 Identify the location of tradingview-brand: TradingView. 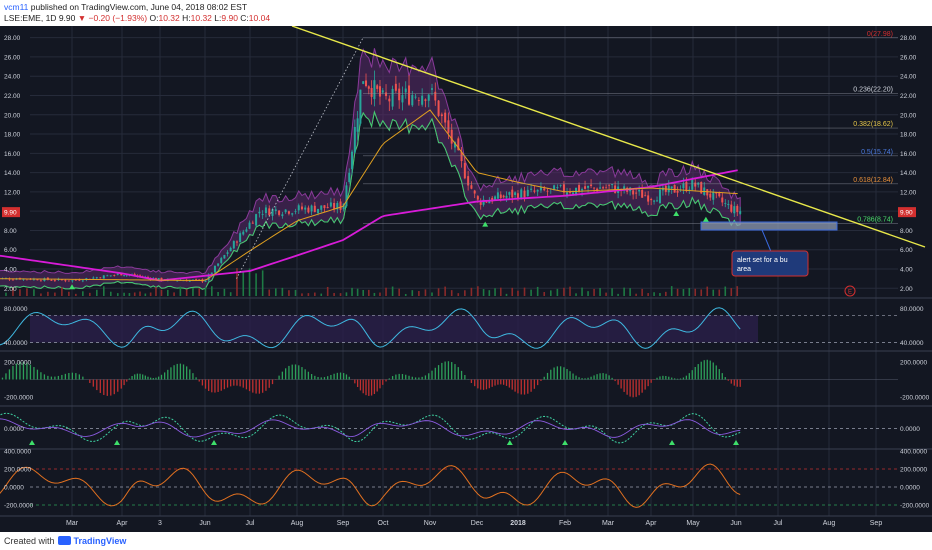
(100, 541).